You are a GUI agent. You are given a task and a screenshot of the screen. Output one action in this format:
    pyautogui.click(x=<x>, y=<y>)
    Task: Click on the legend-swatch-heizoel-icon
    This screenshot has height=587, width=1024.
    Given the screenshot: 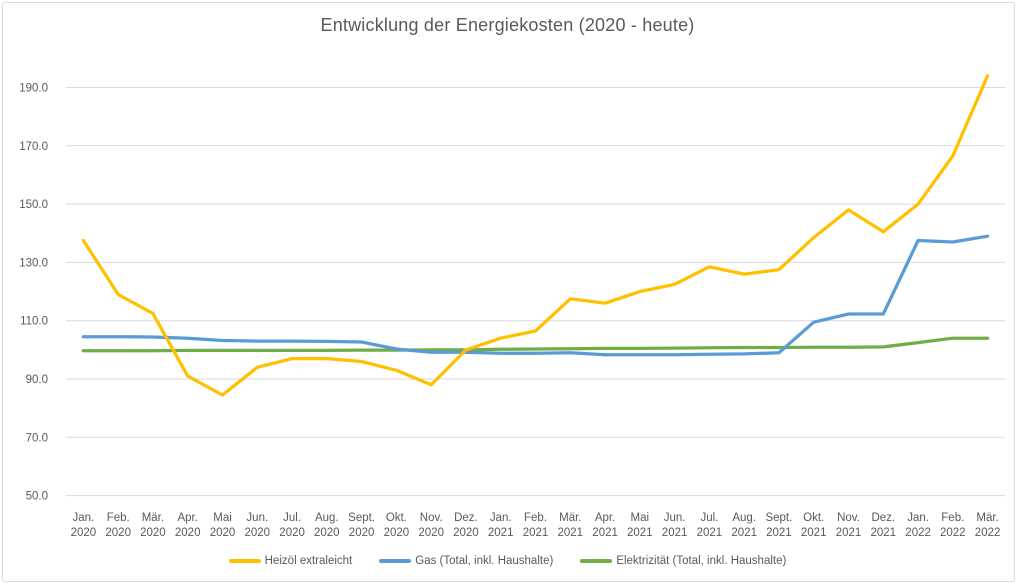 What is the action you would take?
    pyautogui.click(x=244, y=561)
    